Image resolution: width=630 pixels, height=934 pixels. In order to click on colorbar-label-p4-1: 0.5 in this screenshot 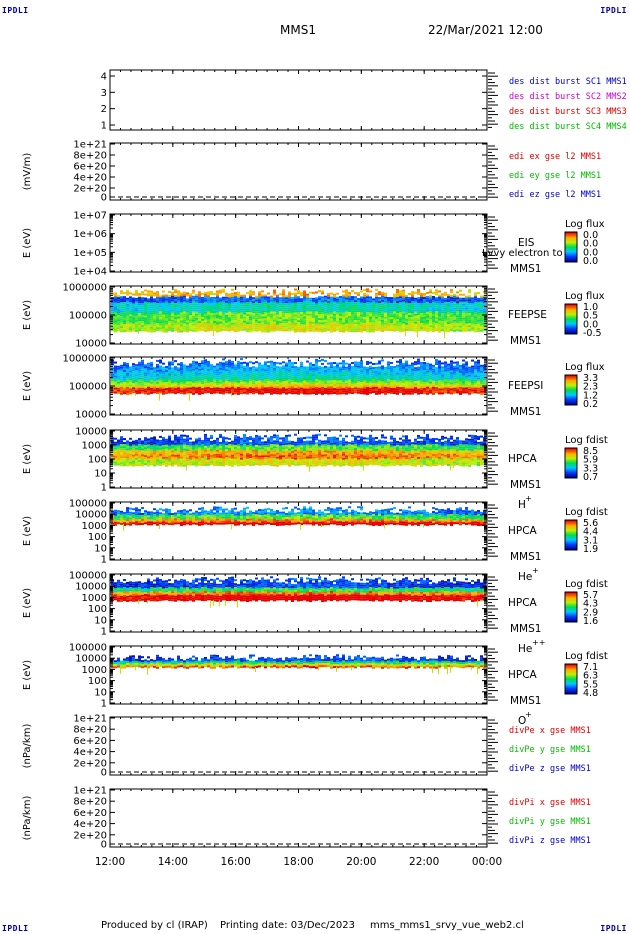, I will do `click(590, 316)`.